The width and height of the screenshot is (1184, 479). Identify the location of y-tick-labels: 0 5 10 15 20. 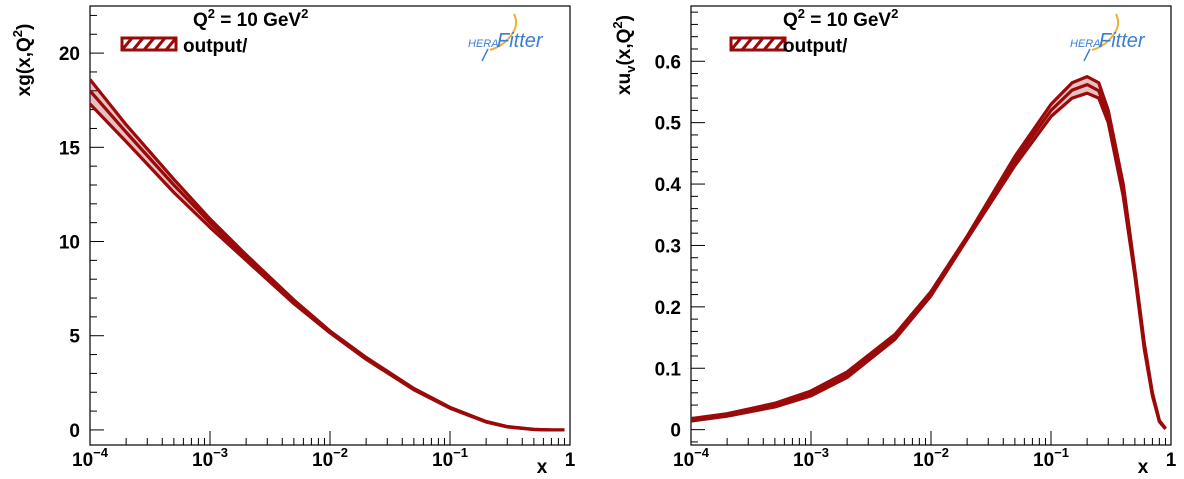
(70, 243).